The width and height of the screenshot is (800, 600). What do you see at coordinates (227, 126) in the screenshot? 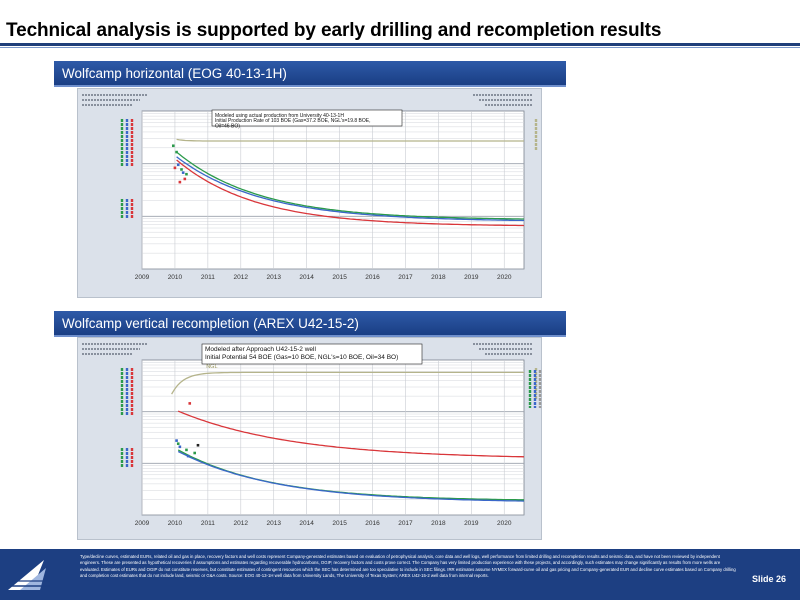
I see `annotation-text: Oil=46 BO)` at bounding box center [227, 126].